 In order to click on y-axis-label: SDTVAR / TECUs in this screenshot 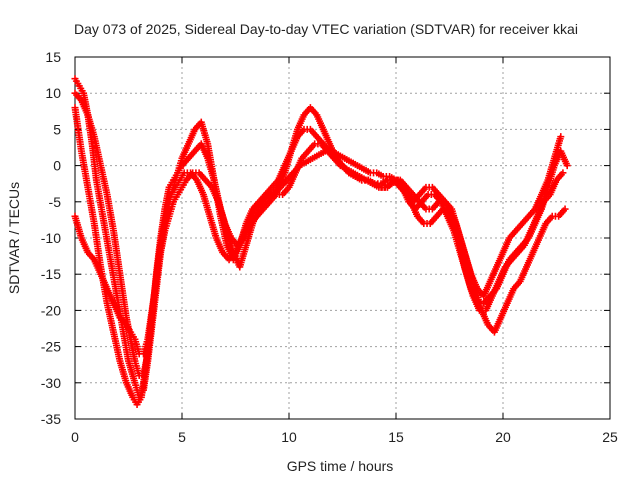, I will do `click(14, 238)`.